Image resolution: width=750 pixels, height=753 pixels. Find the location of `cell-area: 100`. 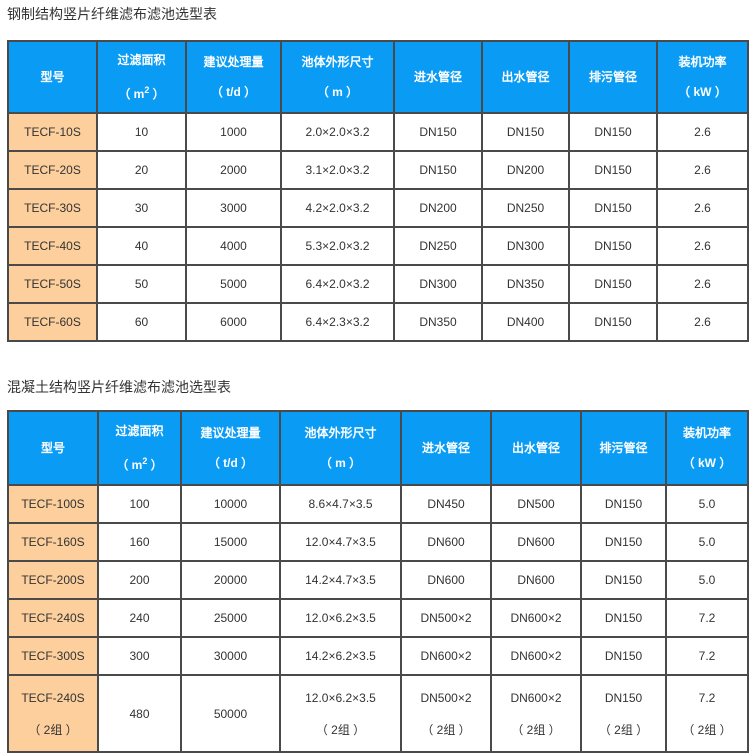

cell-area: 100 is located at coordinates (139, 504).